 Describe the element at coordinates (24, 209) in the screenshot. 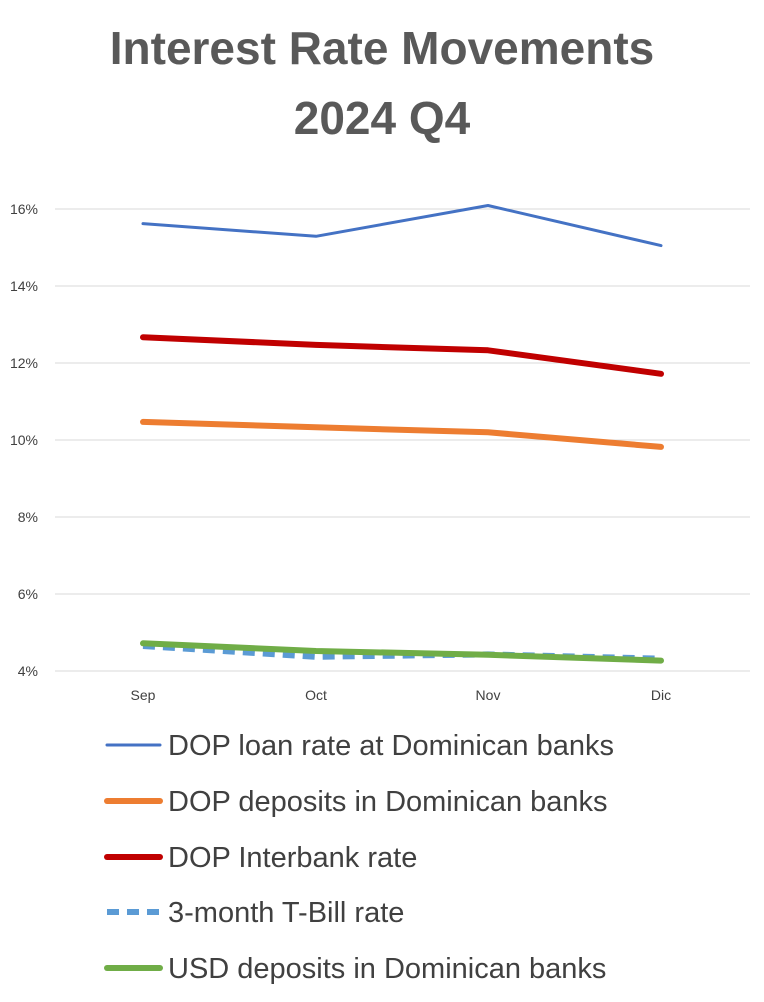

I see `y-tick-label: 16%` at that location.